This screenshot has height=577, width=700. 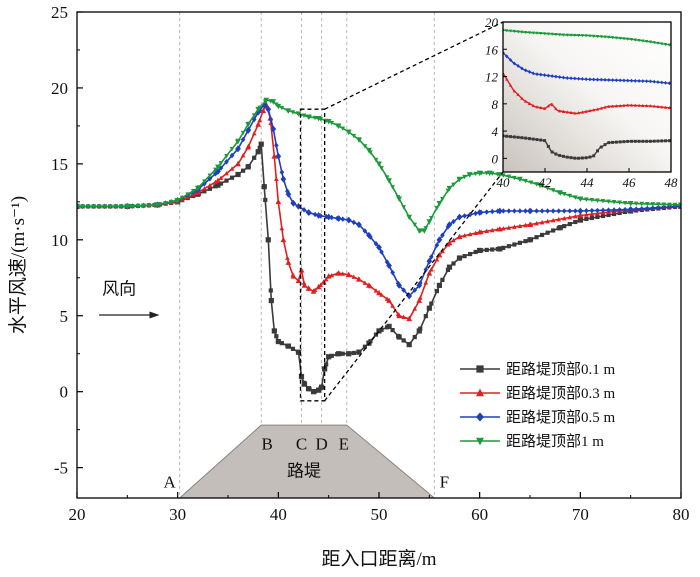 What do you see at coordinates (414, 65) in the screenshot?
I see `zoom-connector-top` at bounding box center [414, 65].